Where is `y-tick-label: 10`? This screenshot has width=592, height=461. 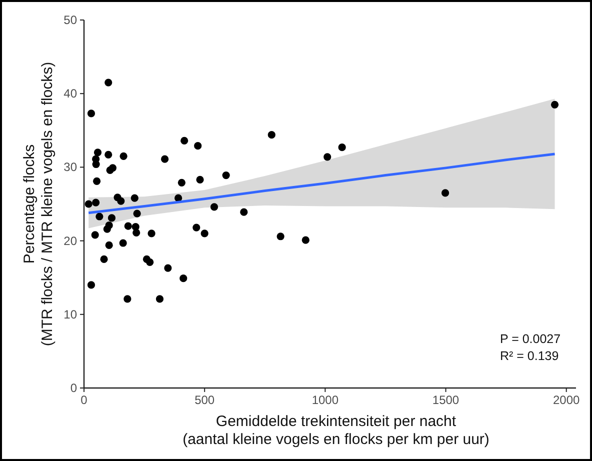 y-tick-label: 10 is located at coordinates (71, 314).